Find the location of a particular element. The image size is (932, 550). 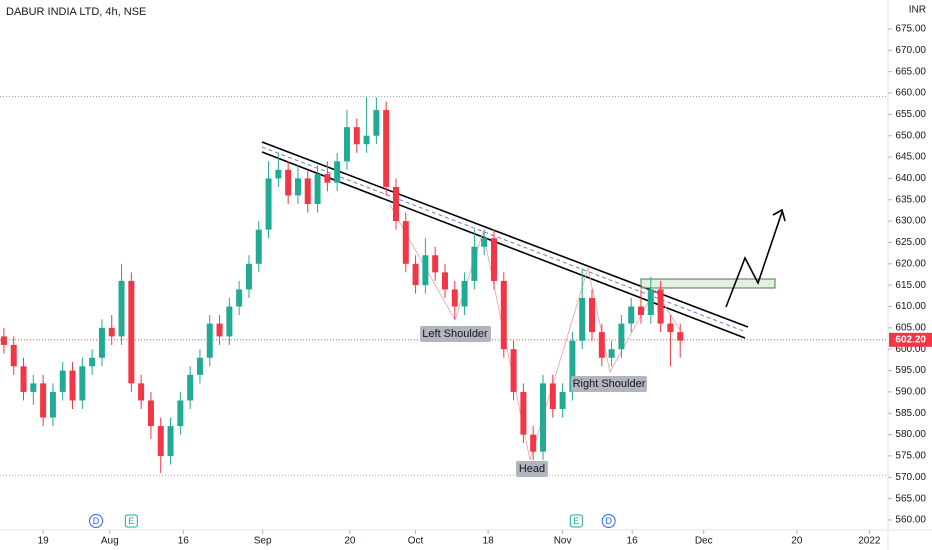

x-tick-label: Nov is located at coordinates (563, 541).